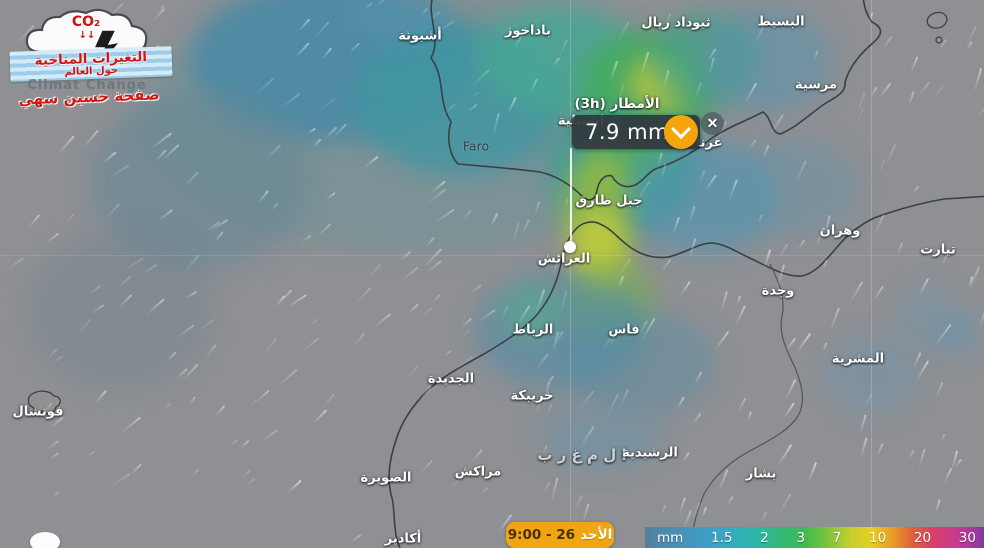 The height and width of the screenshot is (548, 984). What do you see at coordinates (44, 403) in the screenshot?
I see `madeira-island` at bounding box center [44, 403].